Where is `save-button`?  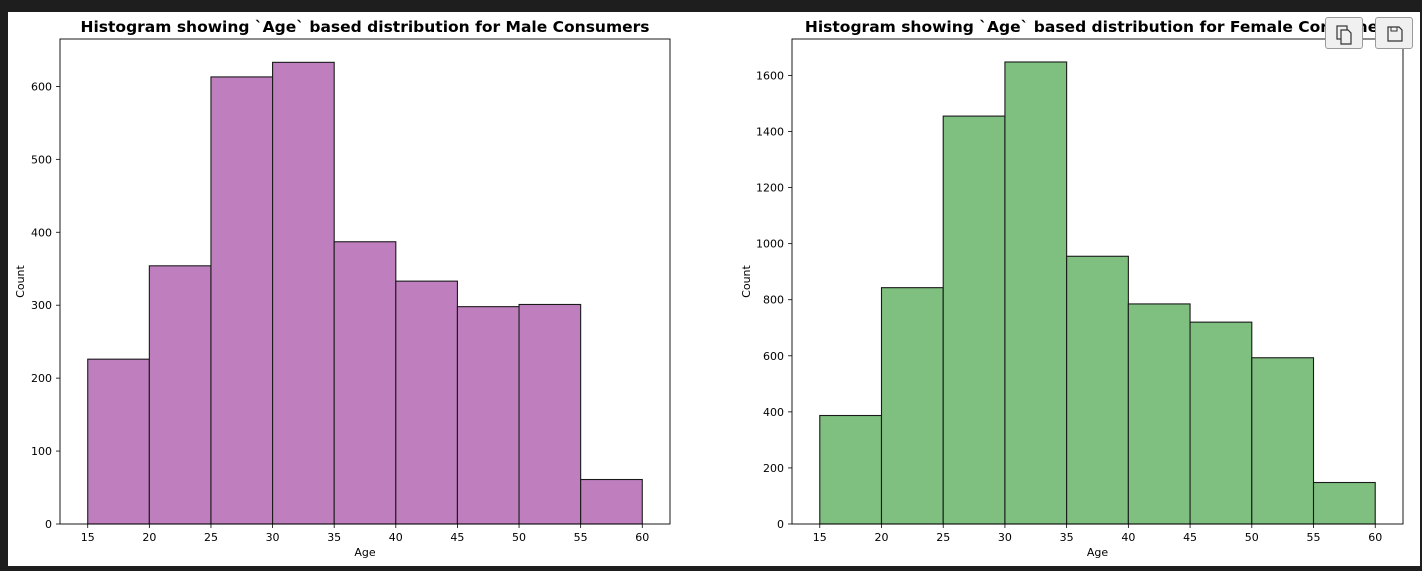
save-button is located at coordinates (1394, 33).